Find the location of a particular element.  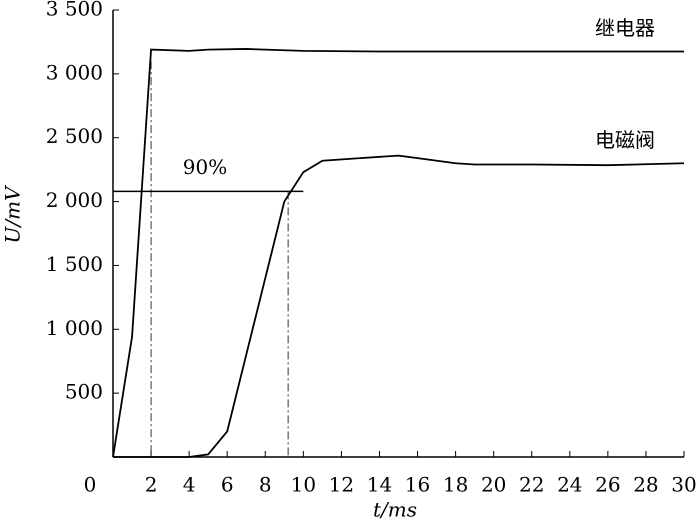

x-tick-label: 26 is located at coordinates (607, 485).